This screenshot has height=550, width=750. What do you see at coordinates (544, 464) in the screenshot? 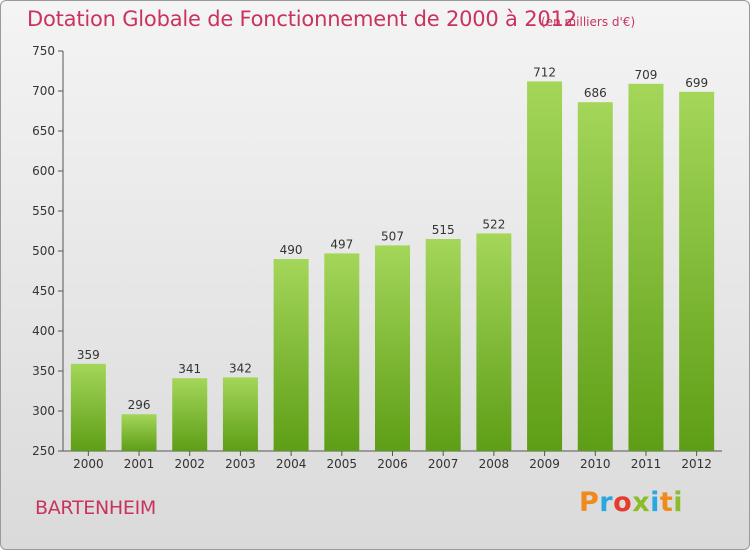
I see `x-tick-label: 2009` at bounding box center [544, 464].